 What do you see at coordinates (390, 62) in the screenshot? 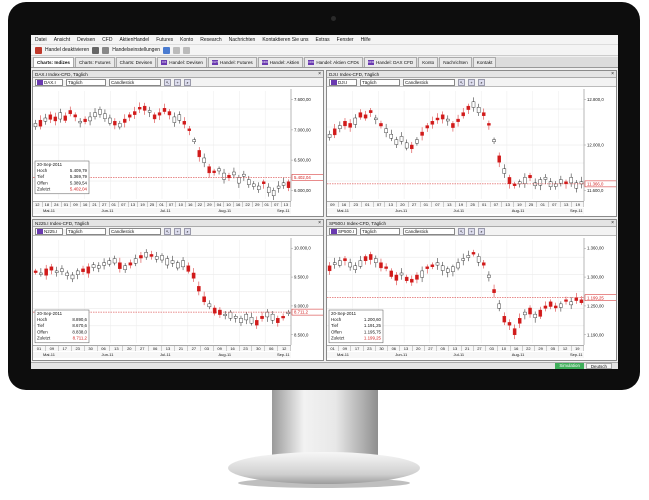
I see `tab: CFD Handel: DAX CFD` at bounding box center [390, 62].